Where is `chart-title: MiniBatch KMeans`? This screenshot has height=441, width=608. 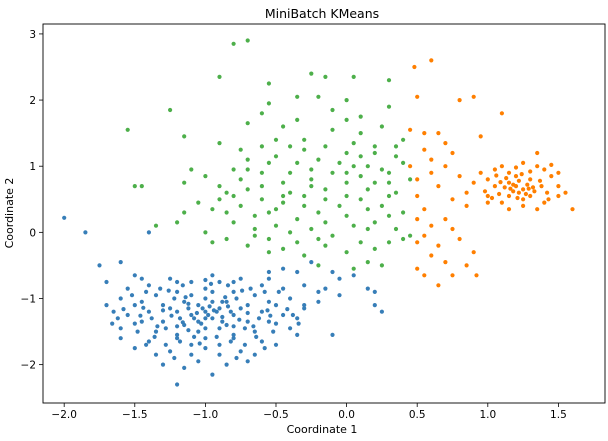
chart-title: MiniBatch KMeans is located at coordinates (322, 13).